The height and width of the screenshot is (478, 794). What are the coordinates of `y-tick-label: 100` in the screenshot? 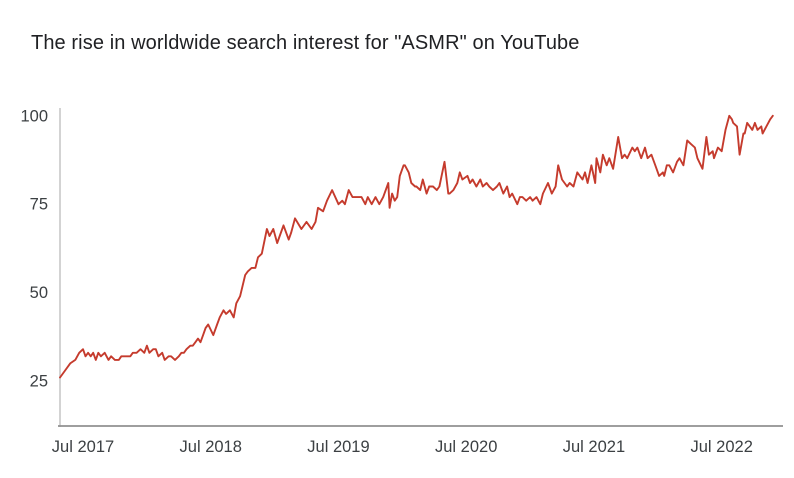 It's located at (34, 116).